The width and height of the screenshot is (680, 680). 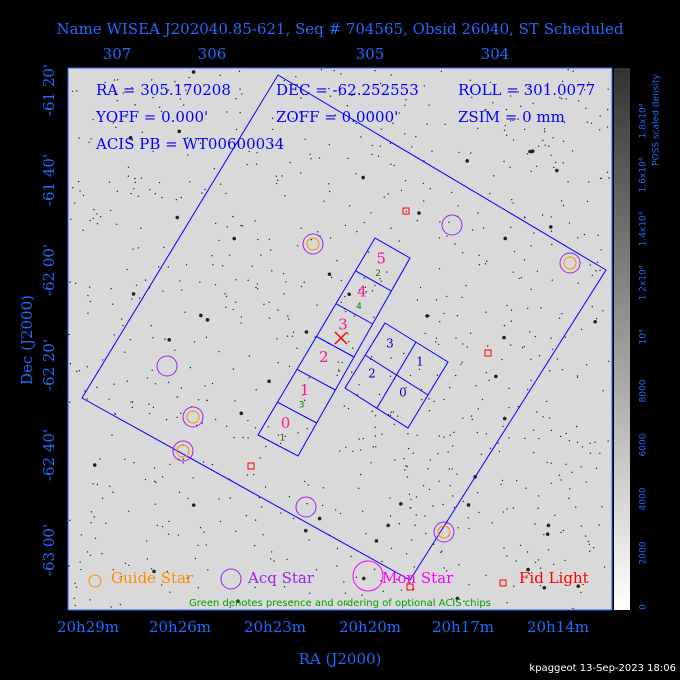 I want to click on guide-star, so click(x=313, y=244).